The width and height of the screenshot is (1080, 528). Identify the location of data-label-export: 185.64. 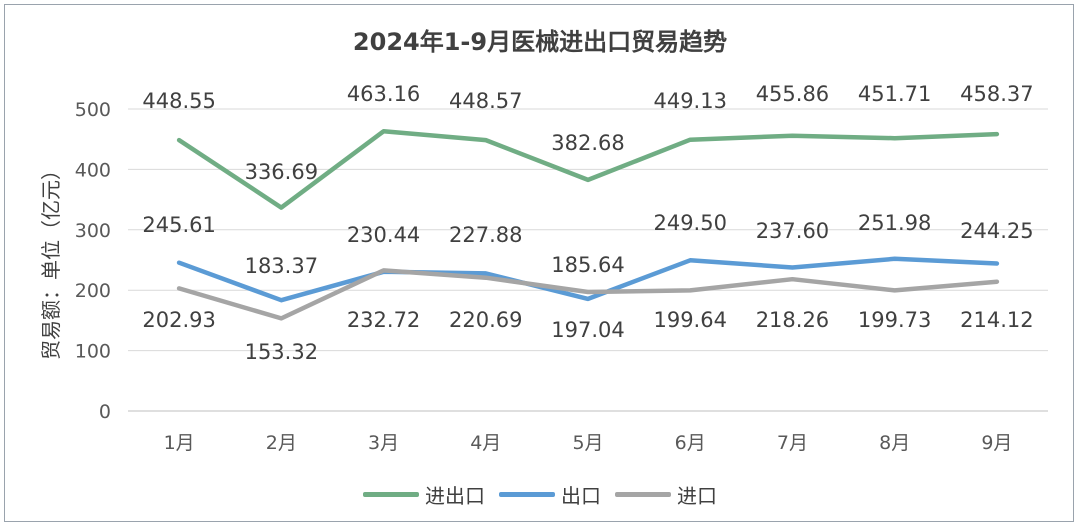
(587, 265).